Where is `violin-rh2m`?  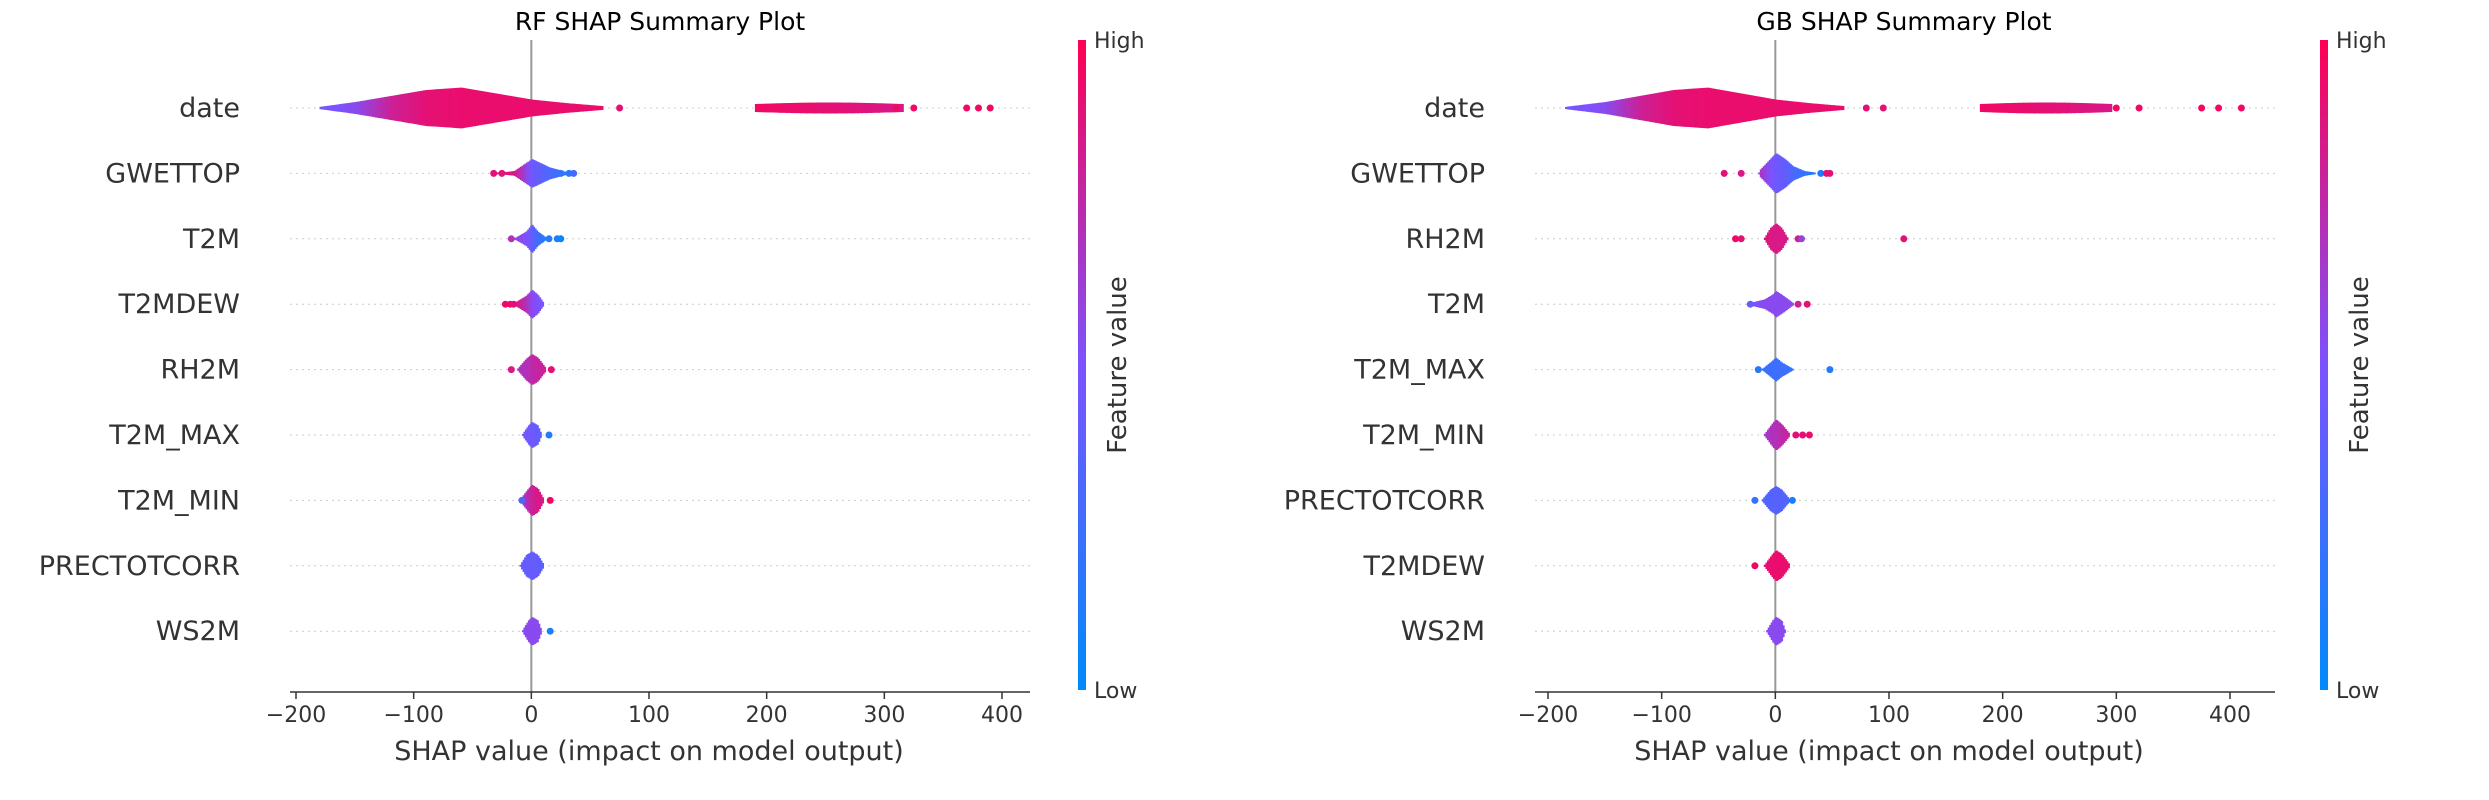
violin-rh2m is located at coordinates (1776, 238).